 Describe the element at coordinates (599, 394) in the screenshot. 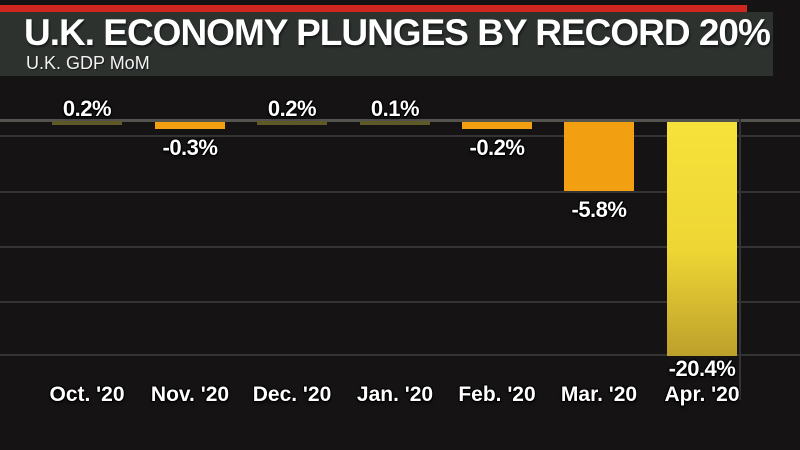

I see `x-axis-label-mar-20: Mar. '20` at that location.